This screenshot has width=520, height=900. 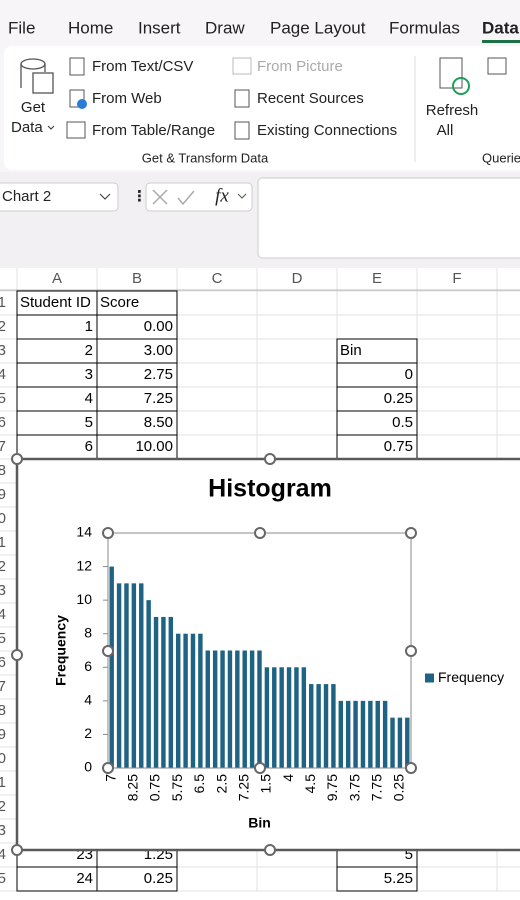 I want to click on column-header: B, so click(x=137, y=278).